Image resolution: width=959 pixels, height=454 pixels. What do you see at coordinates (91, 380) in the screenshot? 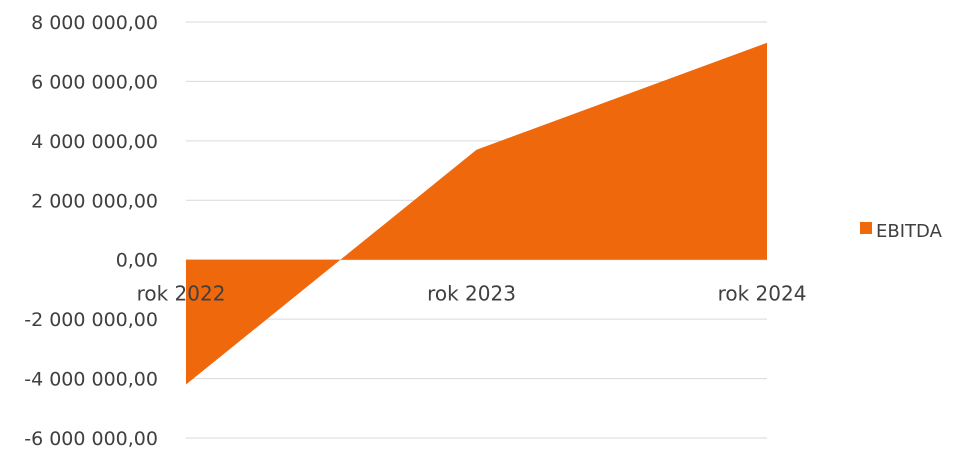
I see `y-tick-label: -4 000 000,00` at bounding box center [91, 380].